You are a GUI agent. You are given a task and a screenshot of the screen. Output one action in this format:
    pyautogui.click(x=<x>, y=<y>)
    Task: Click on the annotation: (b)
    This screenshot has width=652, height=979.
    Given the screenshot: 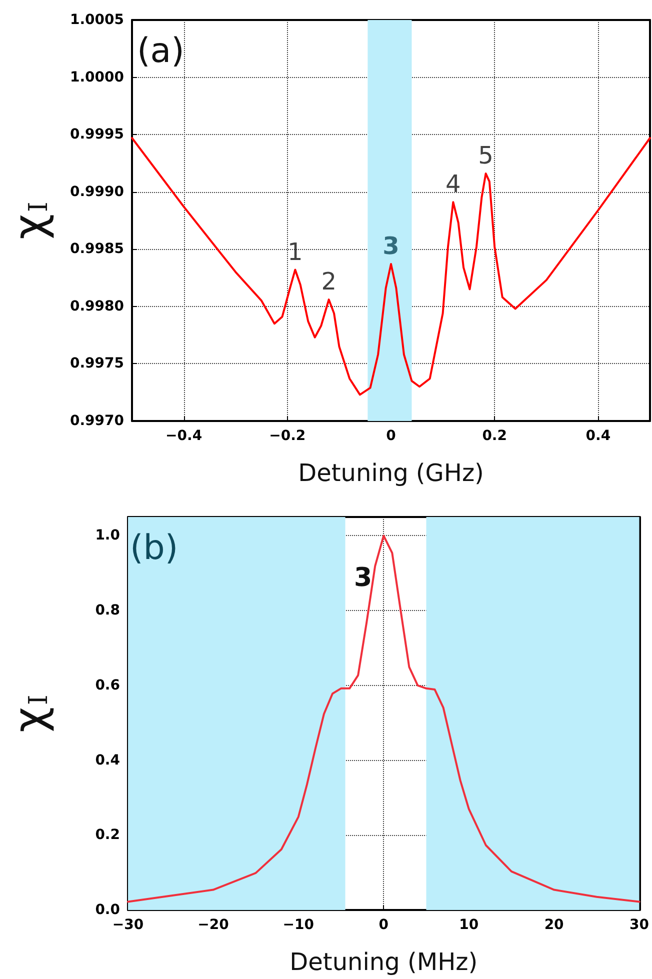 What is the action you would take?
    pyautogui.click(x=154, y=548)
    